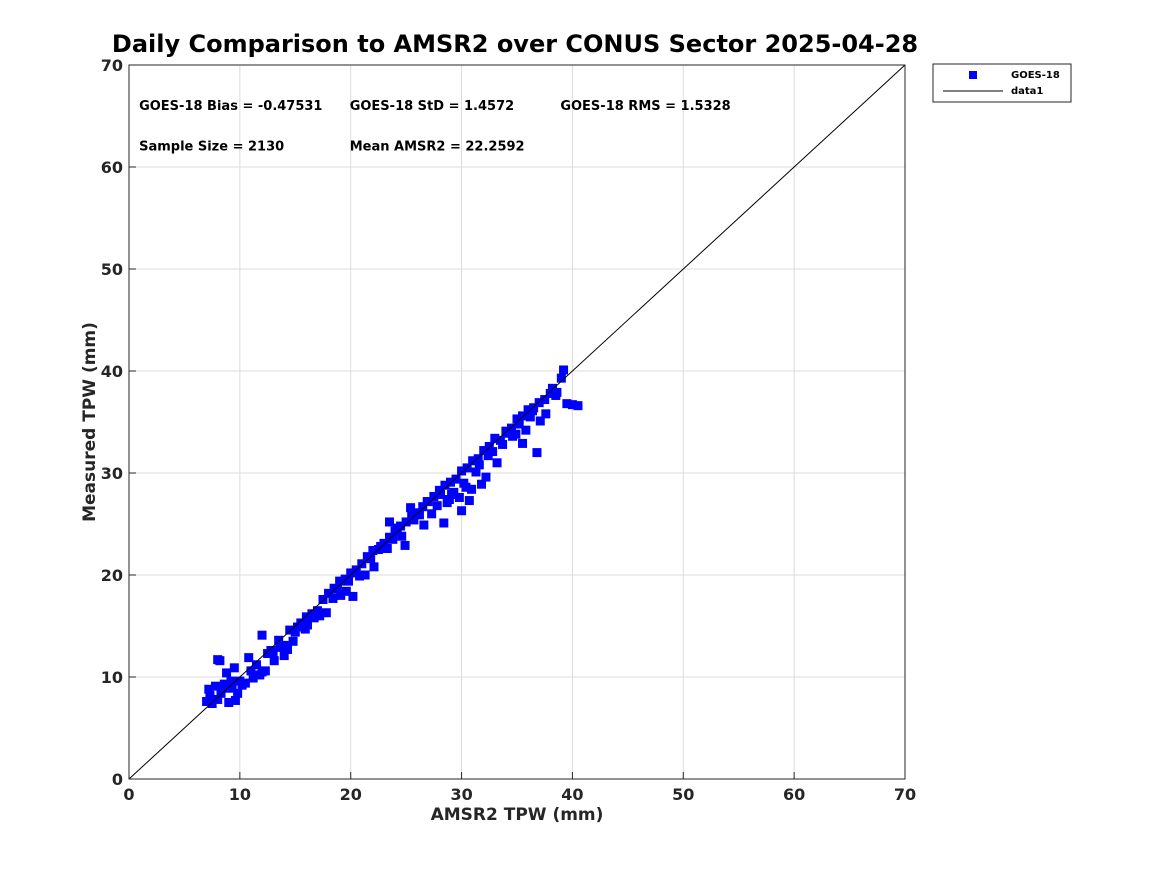 The height and width of the screenshot is (875, 1167). I want to click on y-tick-label: 60, so click(112, 167).